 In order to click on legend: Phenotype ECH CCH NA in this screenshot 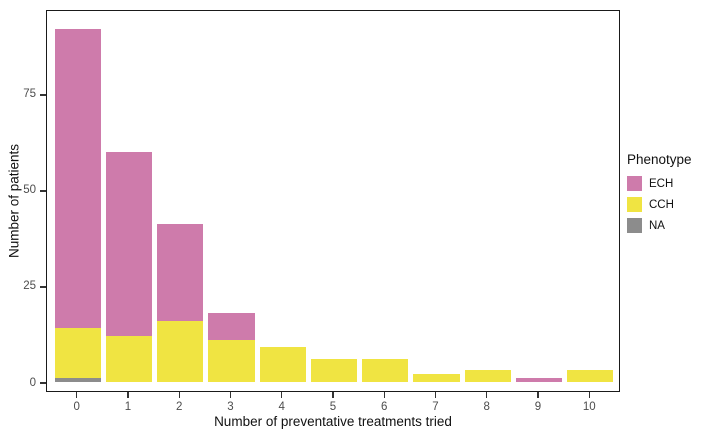, I will do `click(659, 195)`.